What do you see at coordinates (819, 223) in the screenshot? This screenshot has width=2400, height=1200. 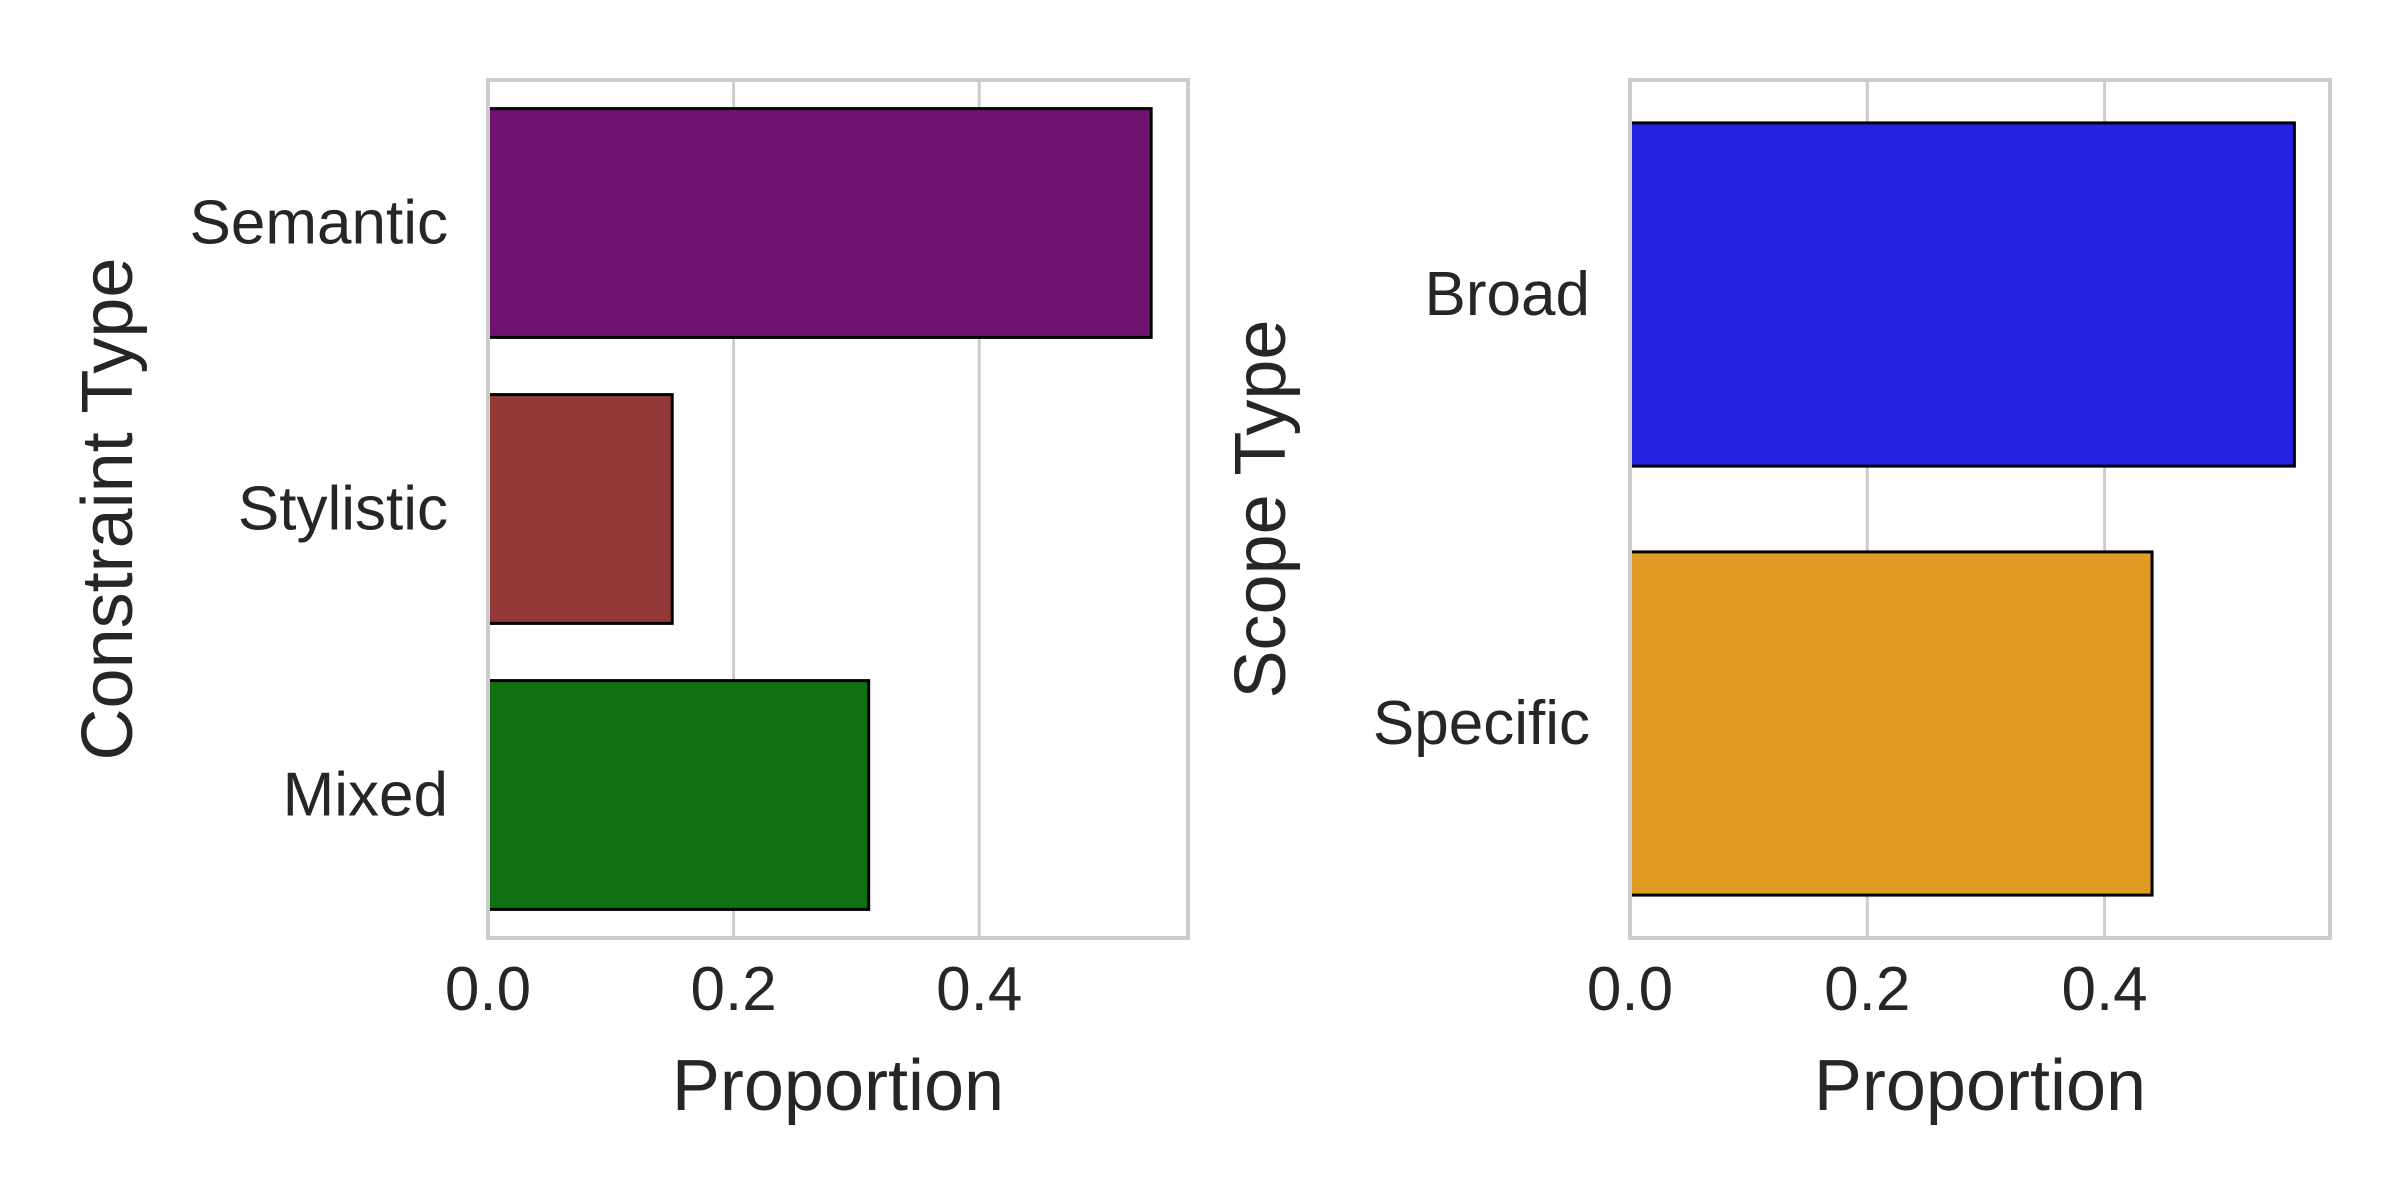 I see `bar-semantic` at bounding box center [819, 223].